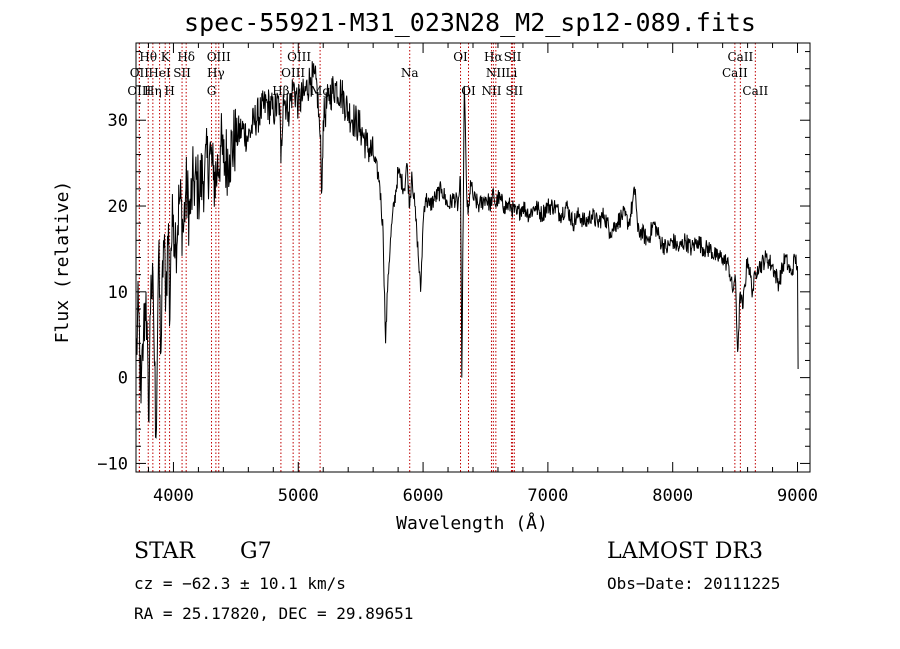  I want to click on spectral-line-label: Li, so click(512, 73).